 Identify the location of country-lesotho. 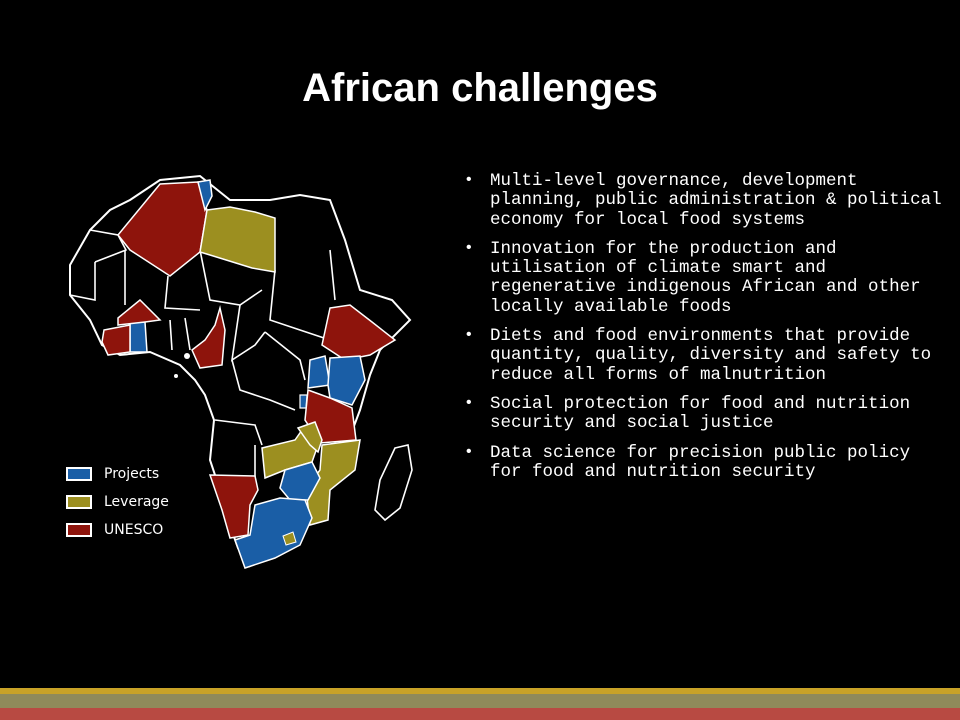
(289, 538).